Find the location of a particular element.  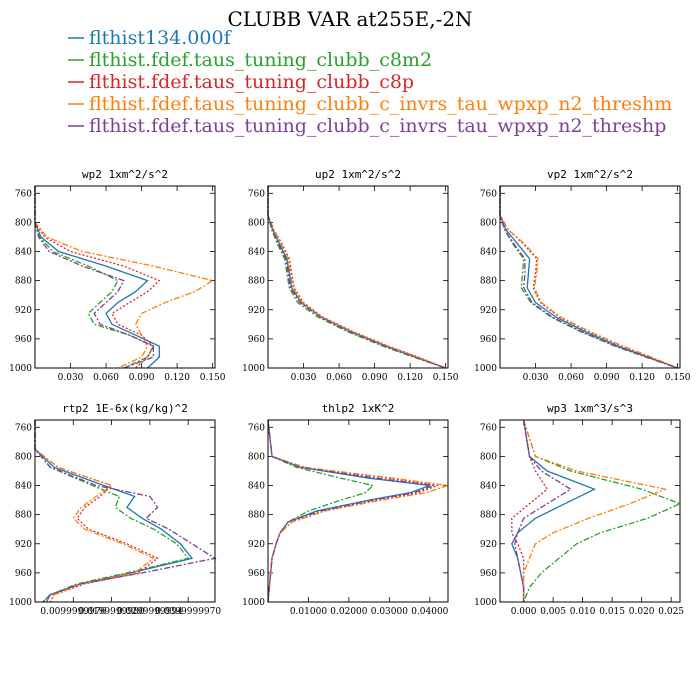

panel-title: up2 1xm^2/s^2 is located at coordinates (358, 174).